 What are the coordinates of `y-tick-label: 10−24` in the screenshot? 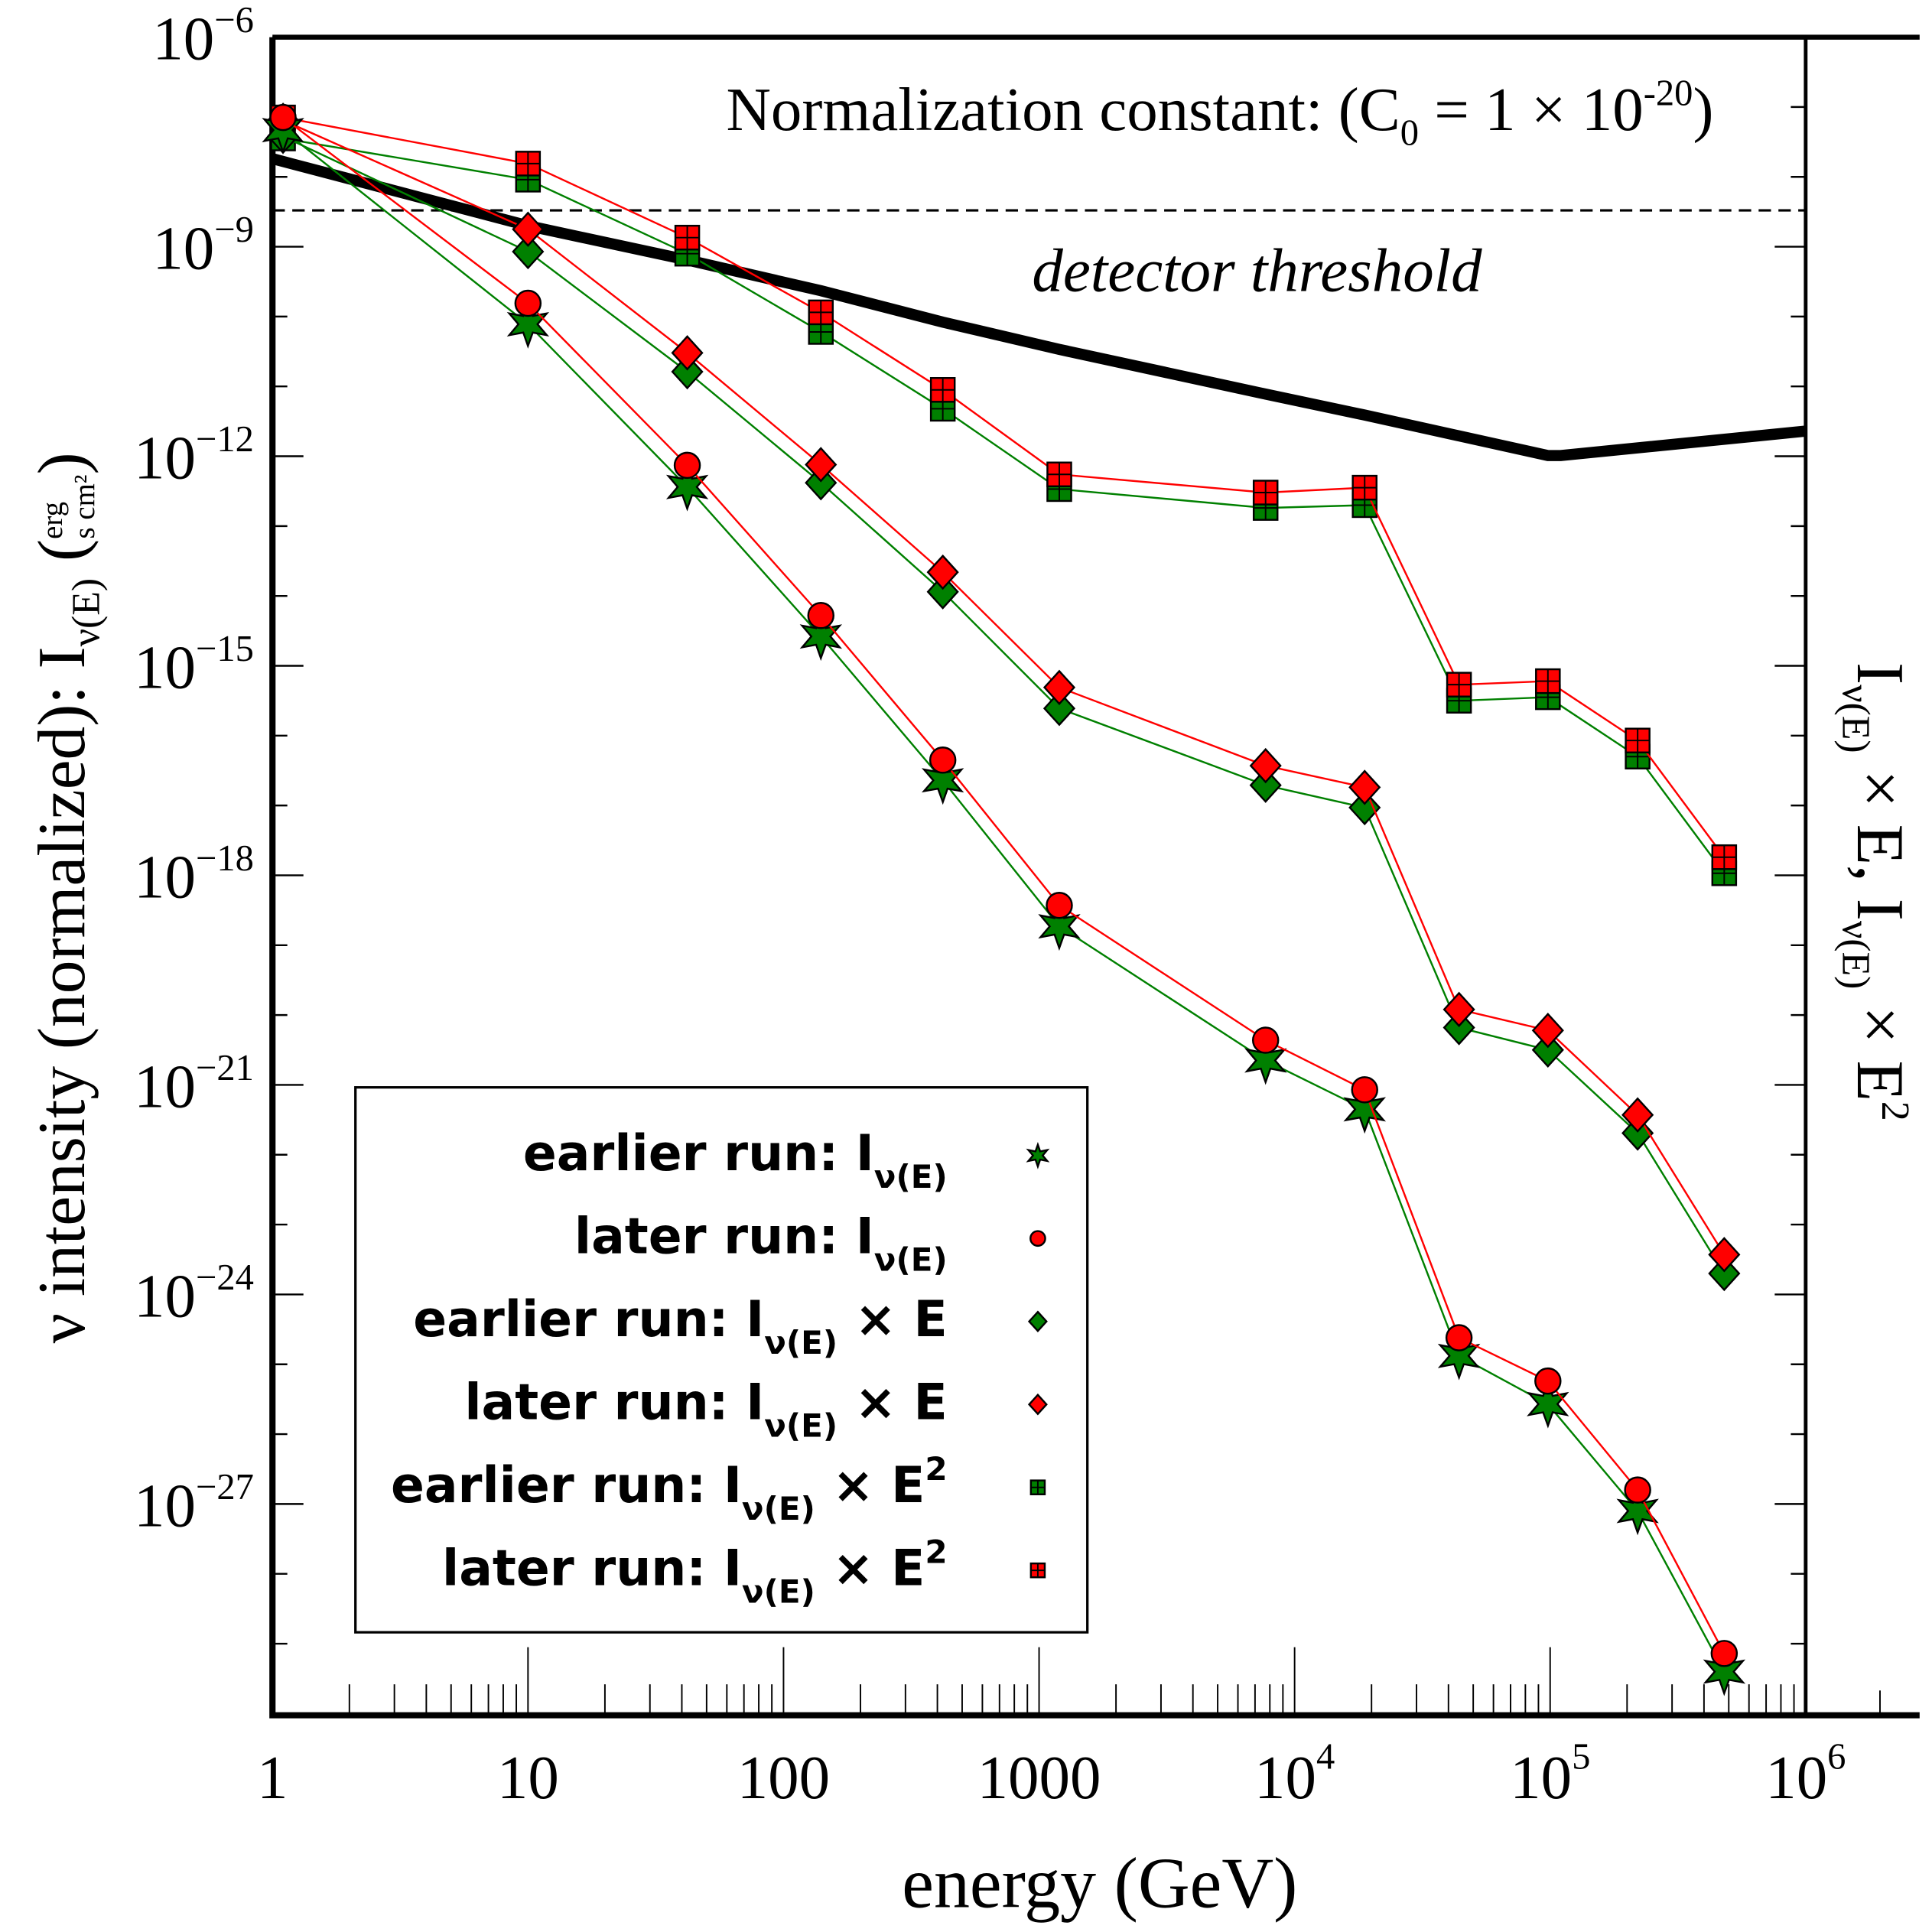 It's located at (194, 1294).